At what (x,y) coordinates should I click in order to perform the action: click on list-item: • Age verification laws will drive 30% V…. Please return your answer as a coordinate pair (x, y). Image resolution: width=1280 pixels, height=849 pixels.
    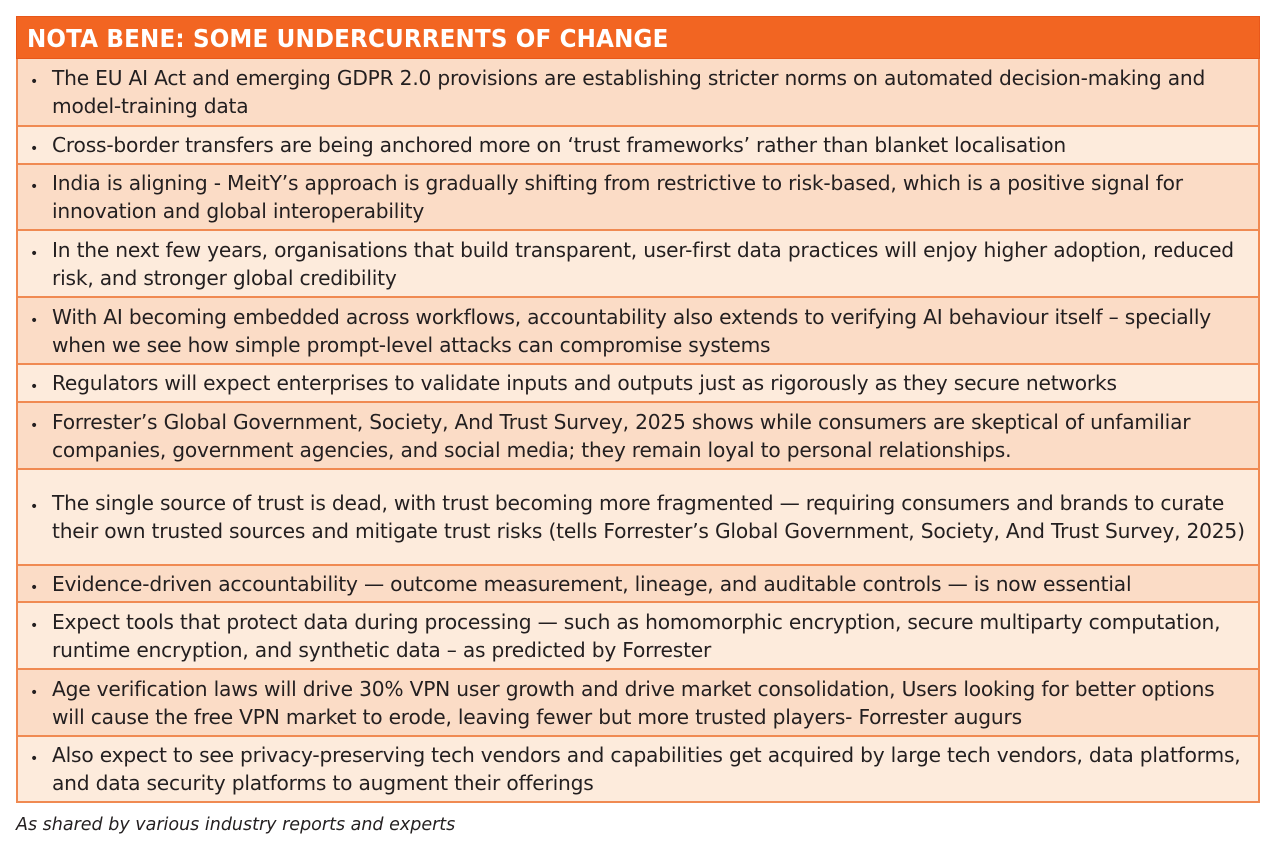
    Looking at the image, I should click on (638, 701).